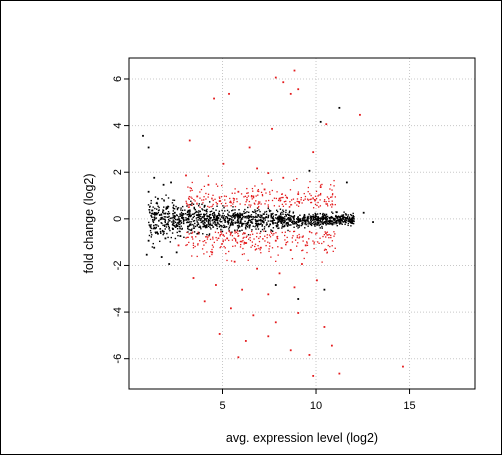 This screenshot has height=455, width=502. Describe the element at coordinates (302, 438) in the screenshot. I see `x-axis-label: avg. expression level (log2)` at that location.